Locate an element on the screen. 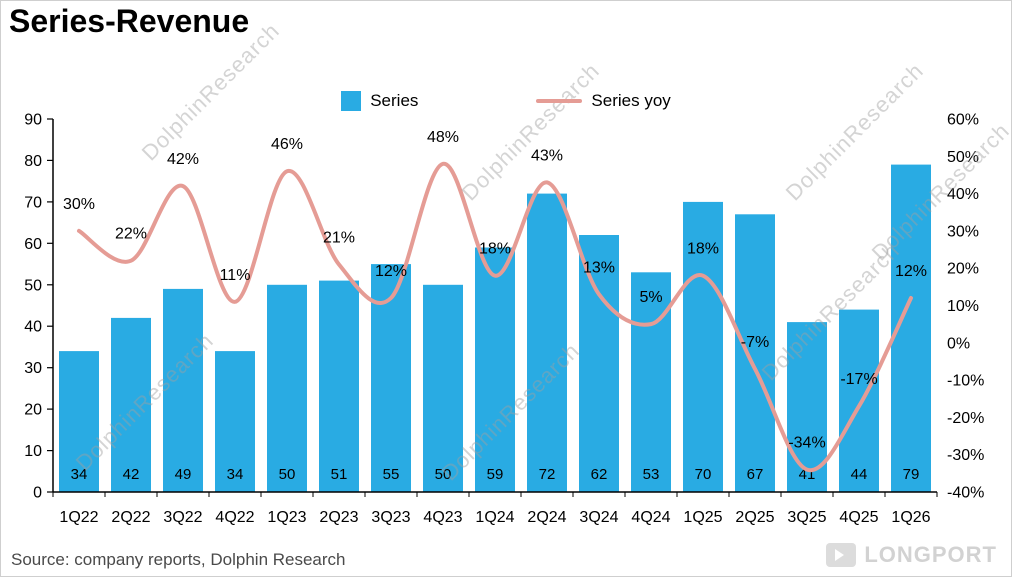 The height and width of the screenshot is (577, 1012). right-axis-tick-label: -10% is located at coordinates (965, 381).